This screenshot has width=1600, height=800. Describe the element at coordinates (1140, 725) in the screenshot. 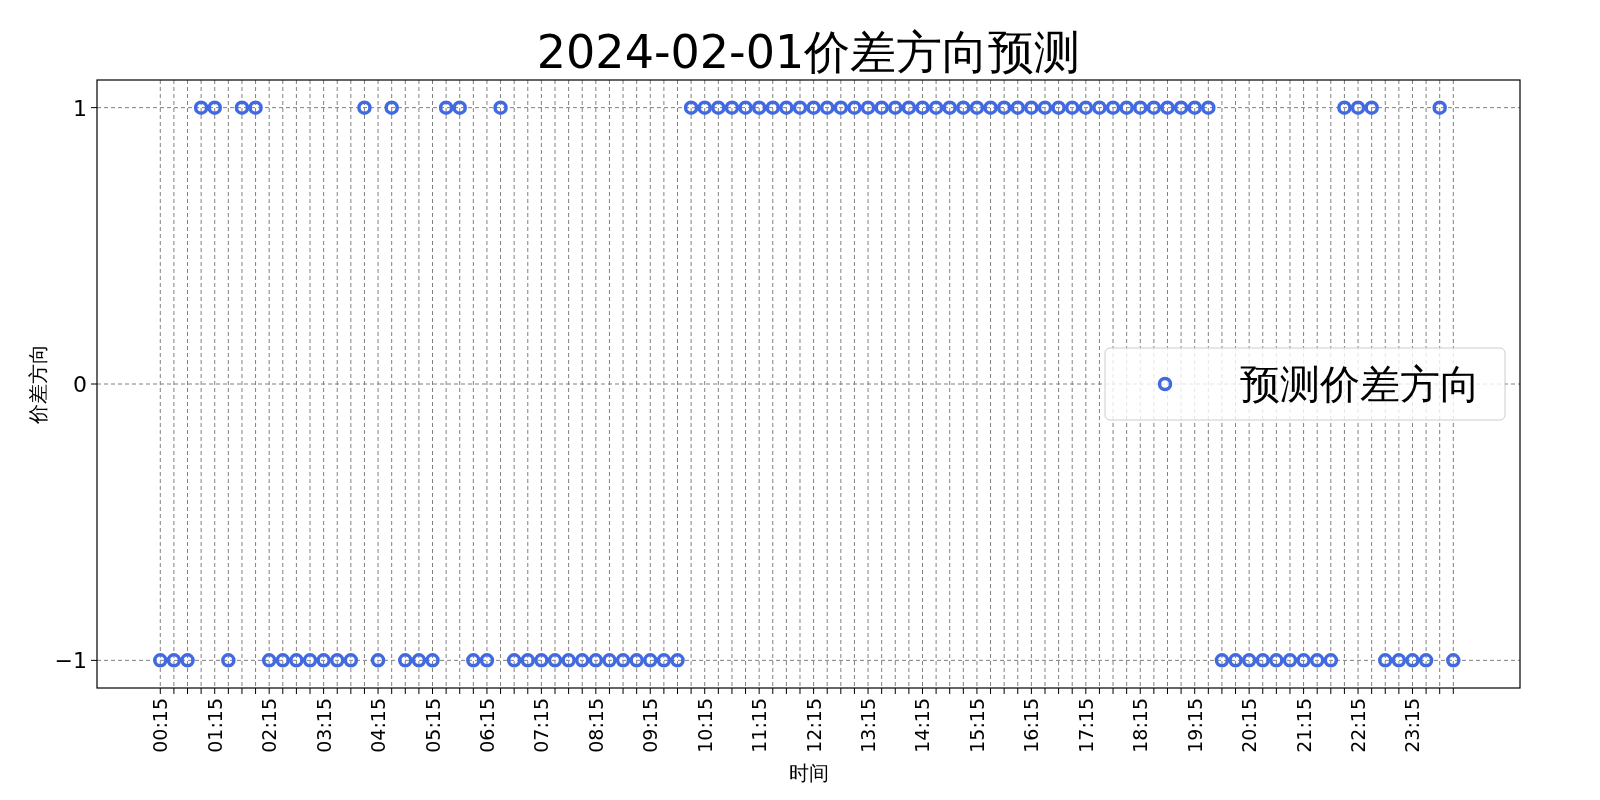

I see `x-tick-label: 18:15` at that location.